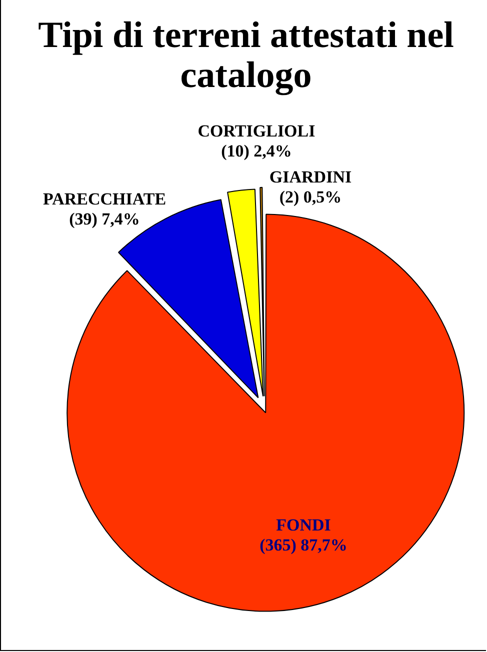 The image size is (487, 652). Describe the element at coordinates (310, 176) in the screenshot. I see `slice-label: GIARDINI` at that location.